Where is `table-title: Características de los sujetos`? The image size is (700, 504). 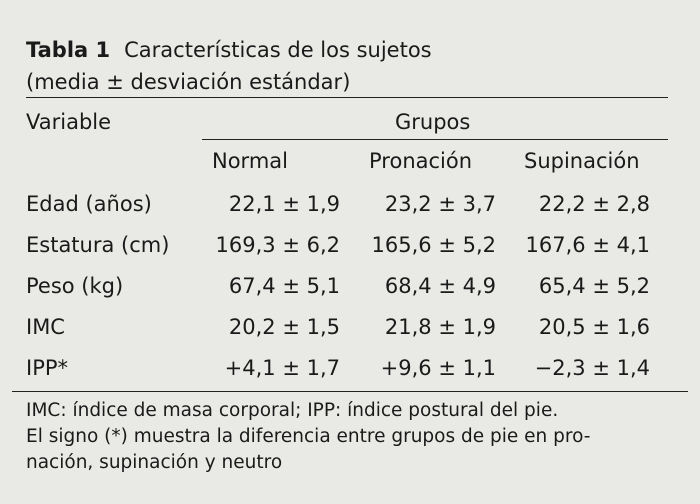 table-title: Características de los sujetos is located at coordinates (278, 50).